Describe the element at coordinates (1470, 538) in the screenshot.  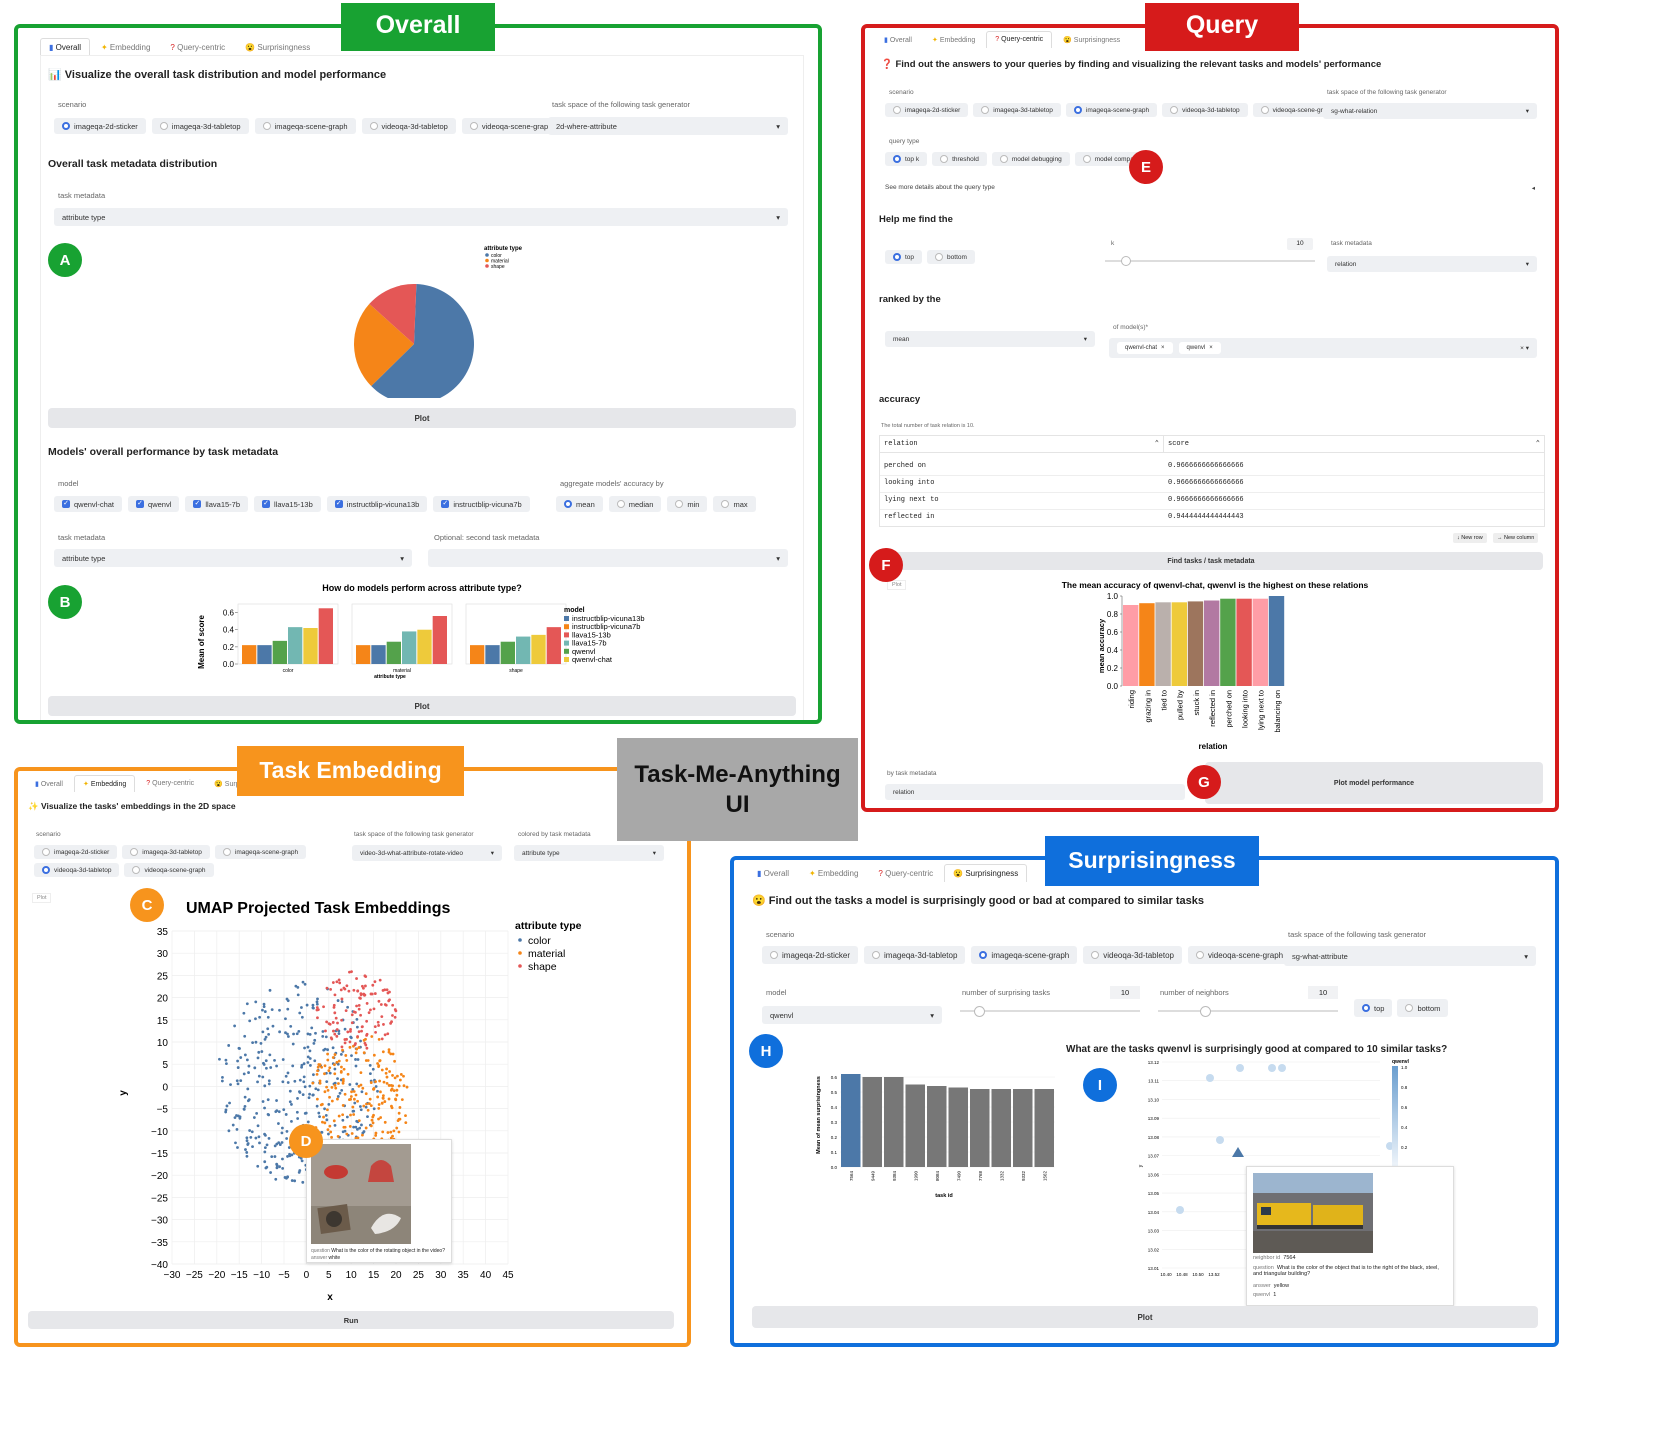
I see `new-row-button: ↓ New row` at that location.